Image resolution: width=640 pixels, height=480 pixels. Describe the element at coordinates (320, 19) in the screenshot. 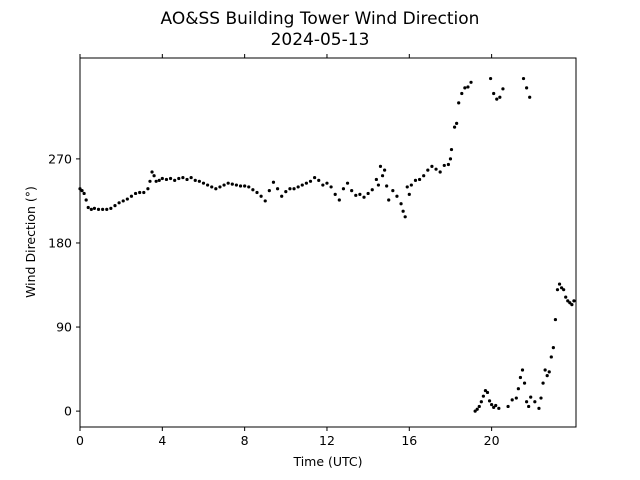

I see `chart-title: AO&SS Building Tower Wind Direction` at that location.